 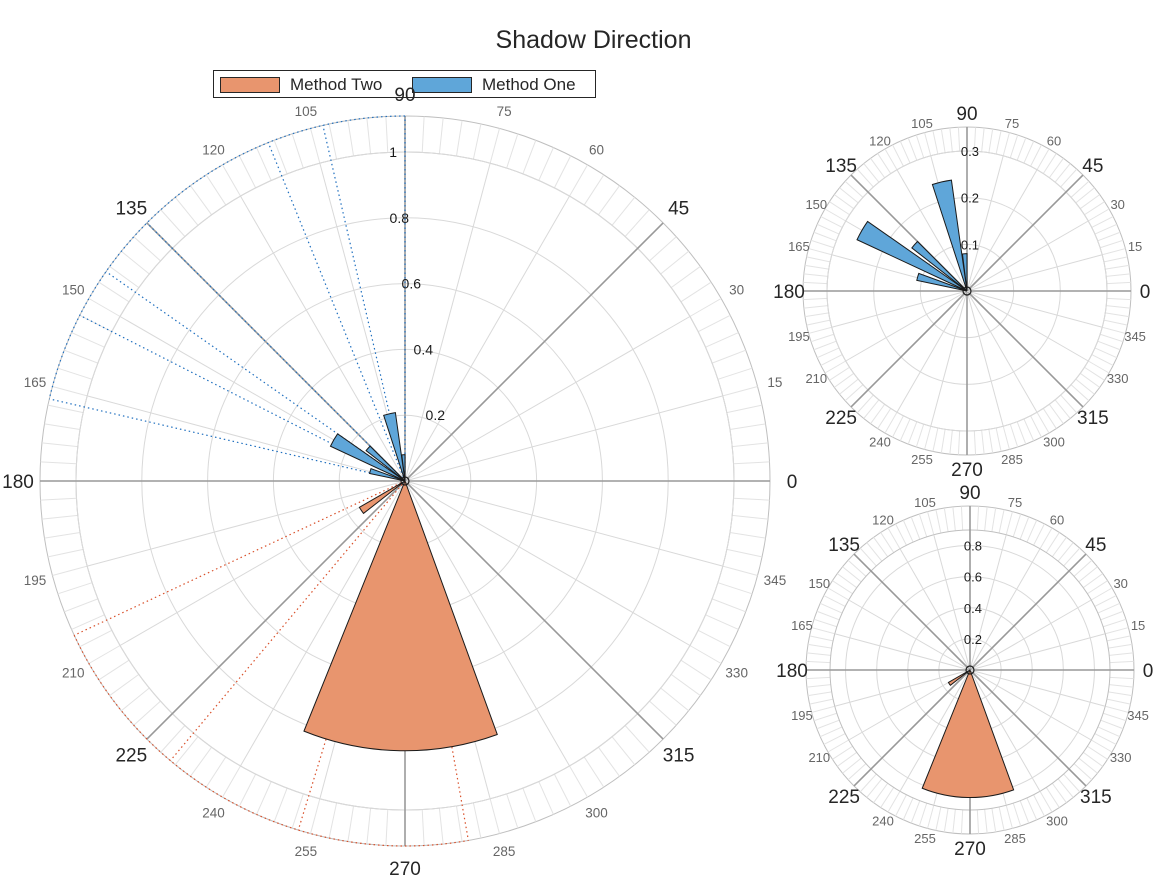 I want to click on theta-minor-label: 300, so click(x=1057, y=821).